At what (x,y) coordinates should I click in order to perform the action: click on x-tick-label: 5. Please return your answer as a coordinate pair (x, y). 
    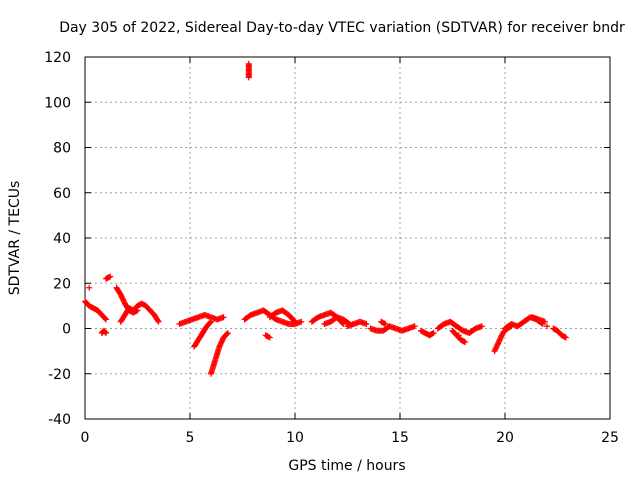
    Looking at the image, I should click on (190, 438).